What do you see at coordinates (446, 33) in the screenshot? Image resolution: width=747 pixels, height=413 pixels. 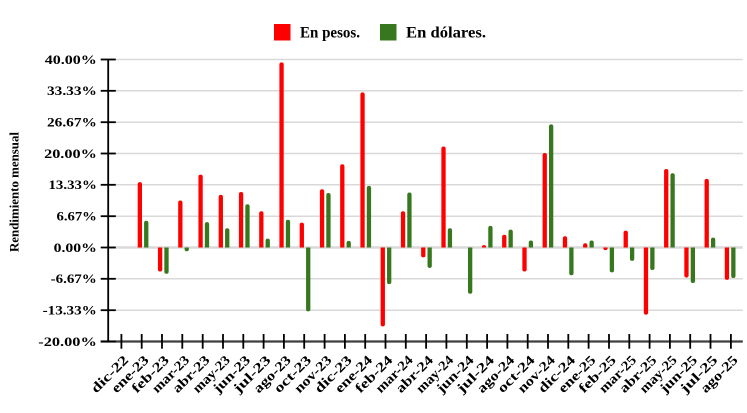 I see `svg-text: En dólares.` at bounding box center [446, 33].